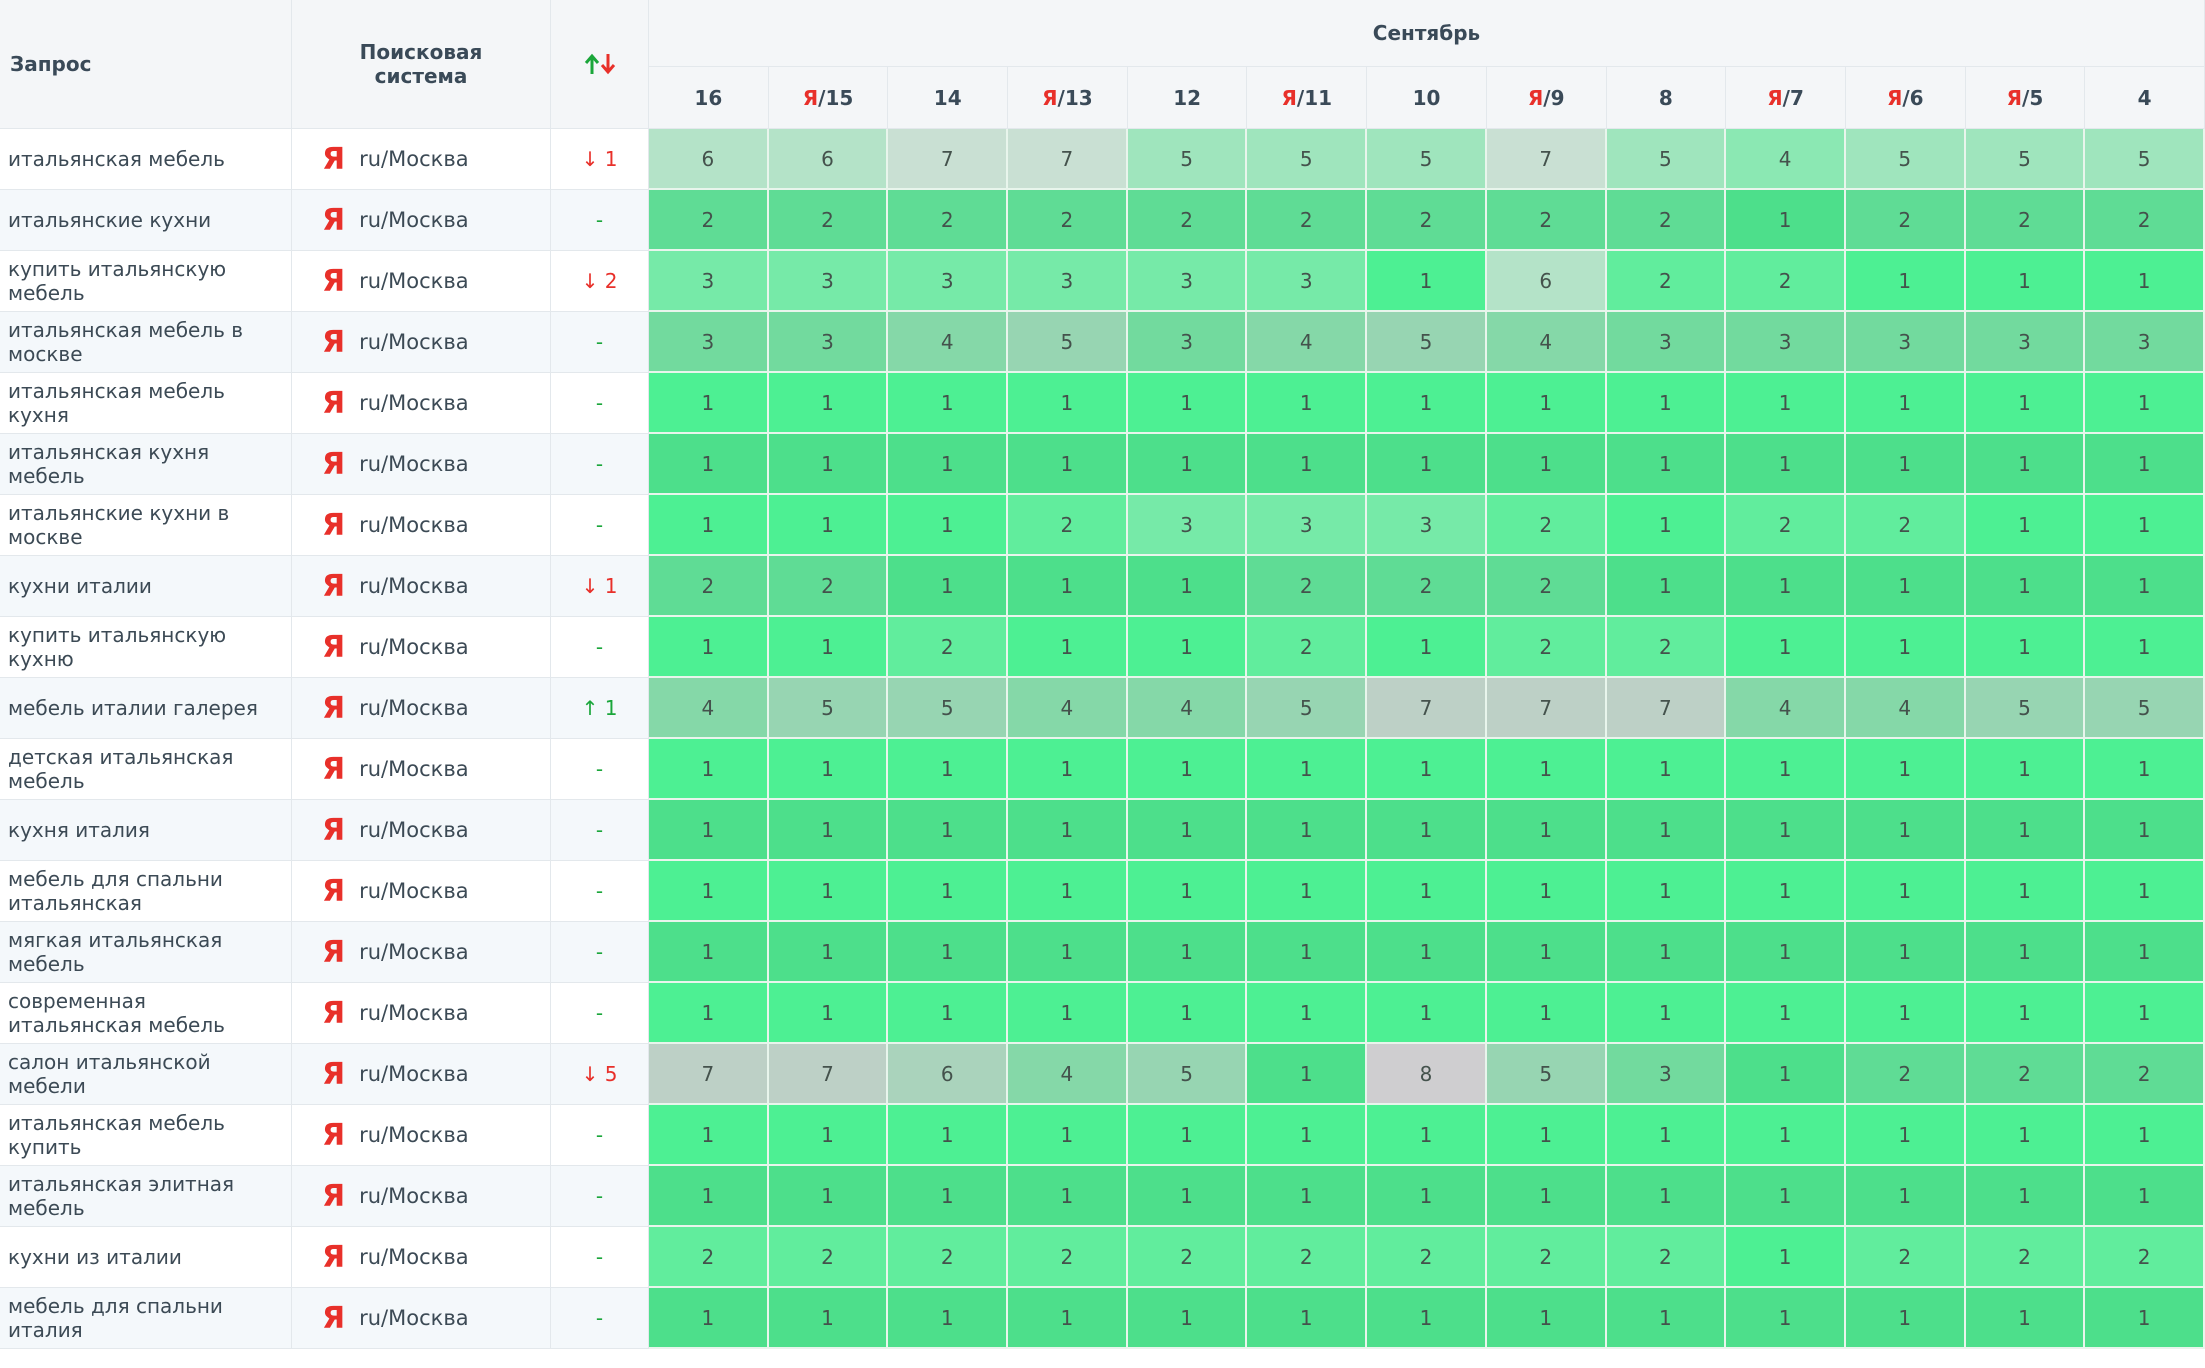  I want to click on date-label: /11, so click(1314, 97).